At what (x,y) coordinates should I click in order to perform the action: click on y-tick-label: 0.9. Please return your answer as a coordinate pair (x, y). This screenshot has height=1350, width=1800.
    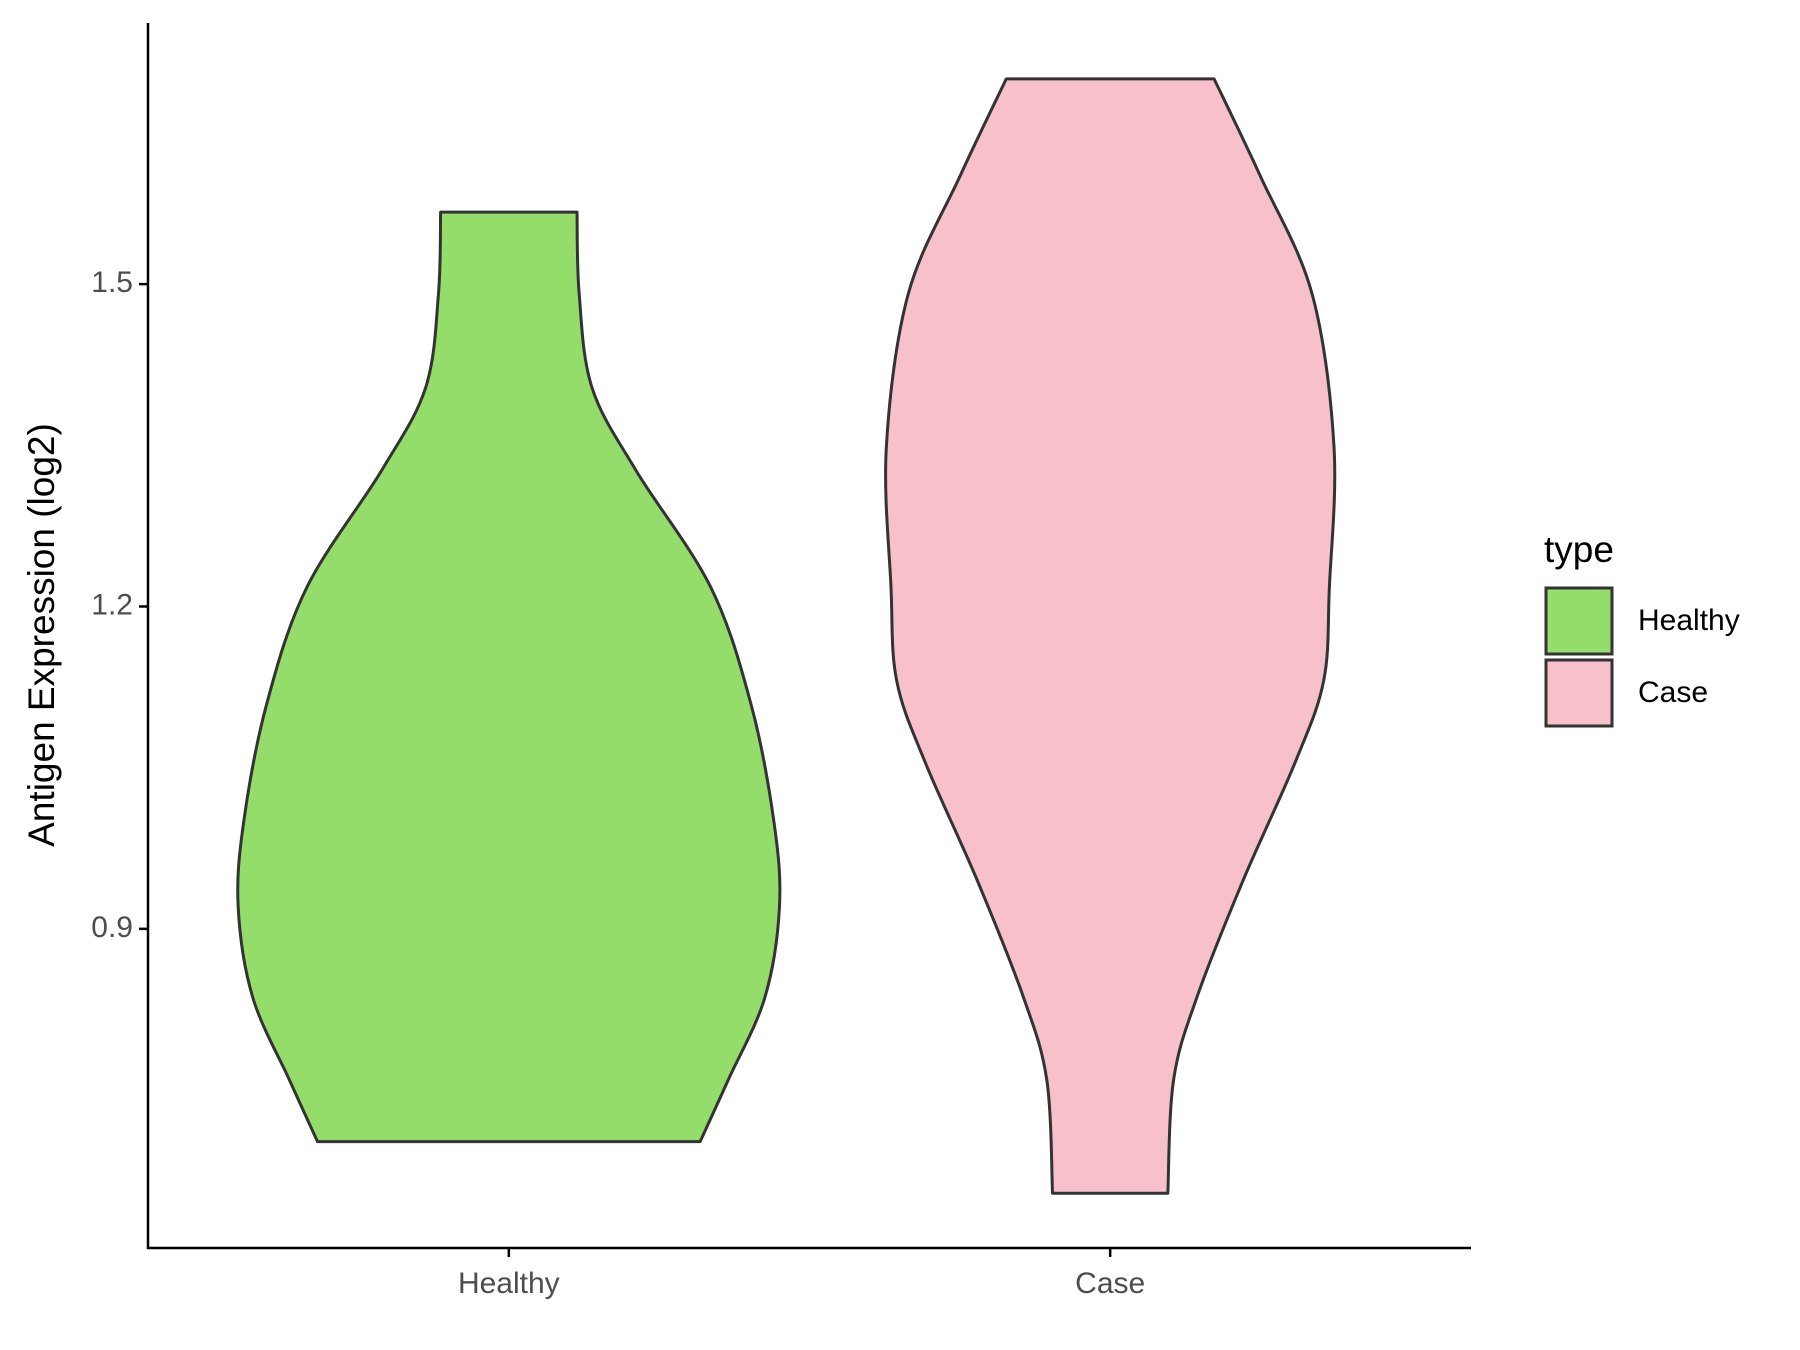
    Looking at the image, I should click on (112, 927).